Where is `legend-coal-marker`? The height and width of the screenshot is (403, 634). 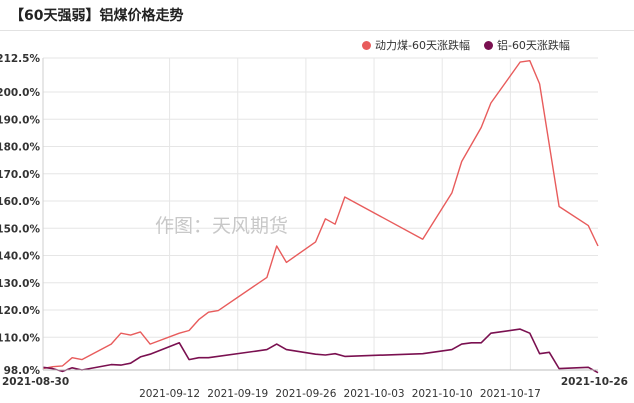 legend-coal-marker is located at coordinates (366, 45).